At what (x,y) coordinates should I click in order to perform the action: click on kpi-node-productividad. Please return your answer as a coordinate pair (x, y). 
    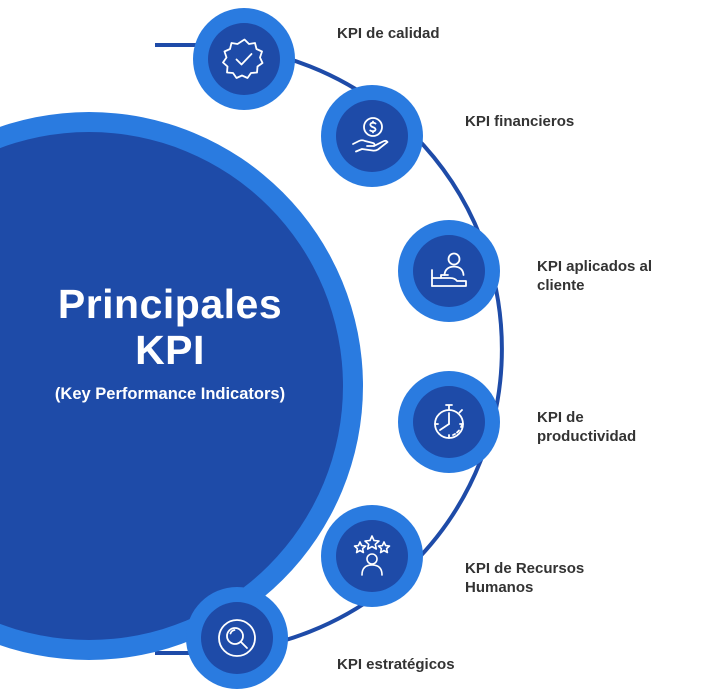
    Looking at the image, I should click on (449, 422).